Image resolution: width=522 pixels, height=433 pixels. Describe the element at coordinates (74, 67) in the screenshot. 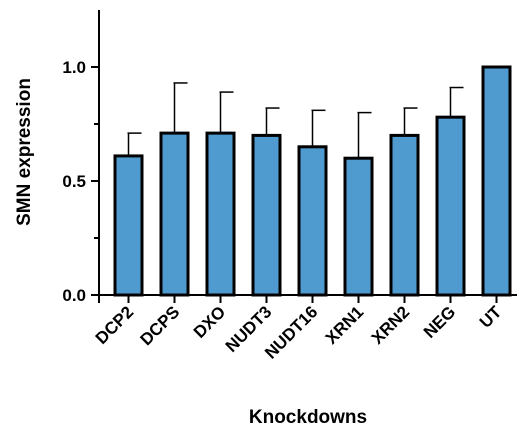

I see `y-tick-label: 1.0` at that location.